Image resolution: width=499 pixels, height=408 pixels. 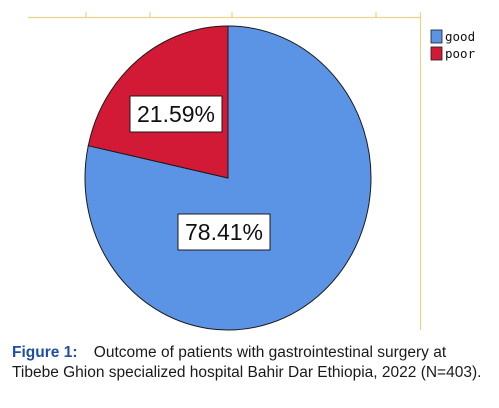 I want to click on legend-item-poor: poor, so click(x=453, y=53).